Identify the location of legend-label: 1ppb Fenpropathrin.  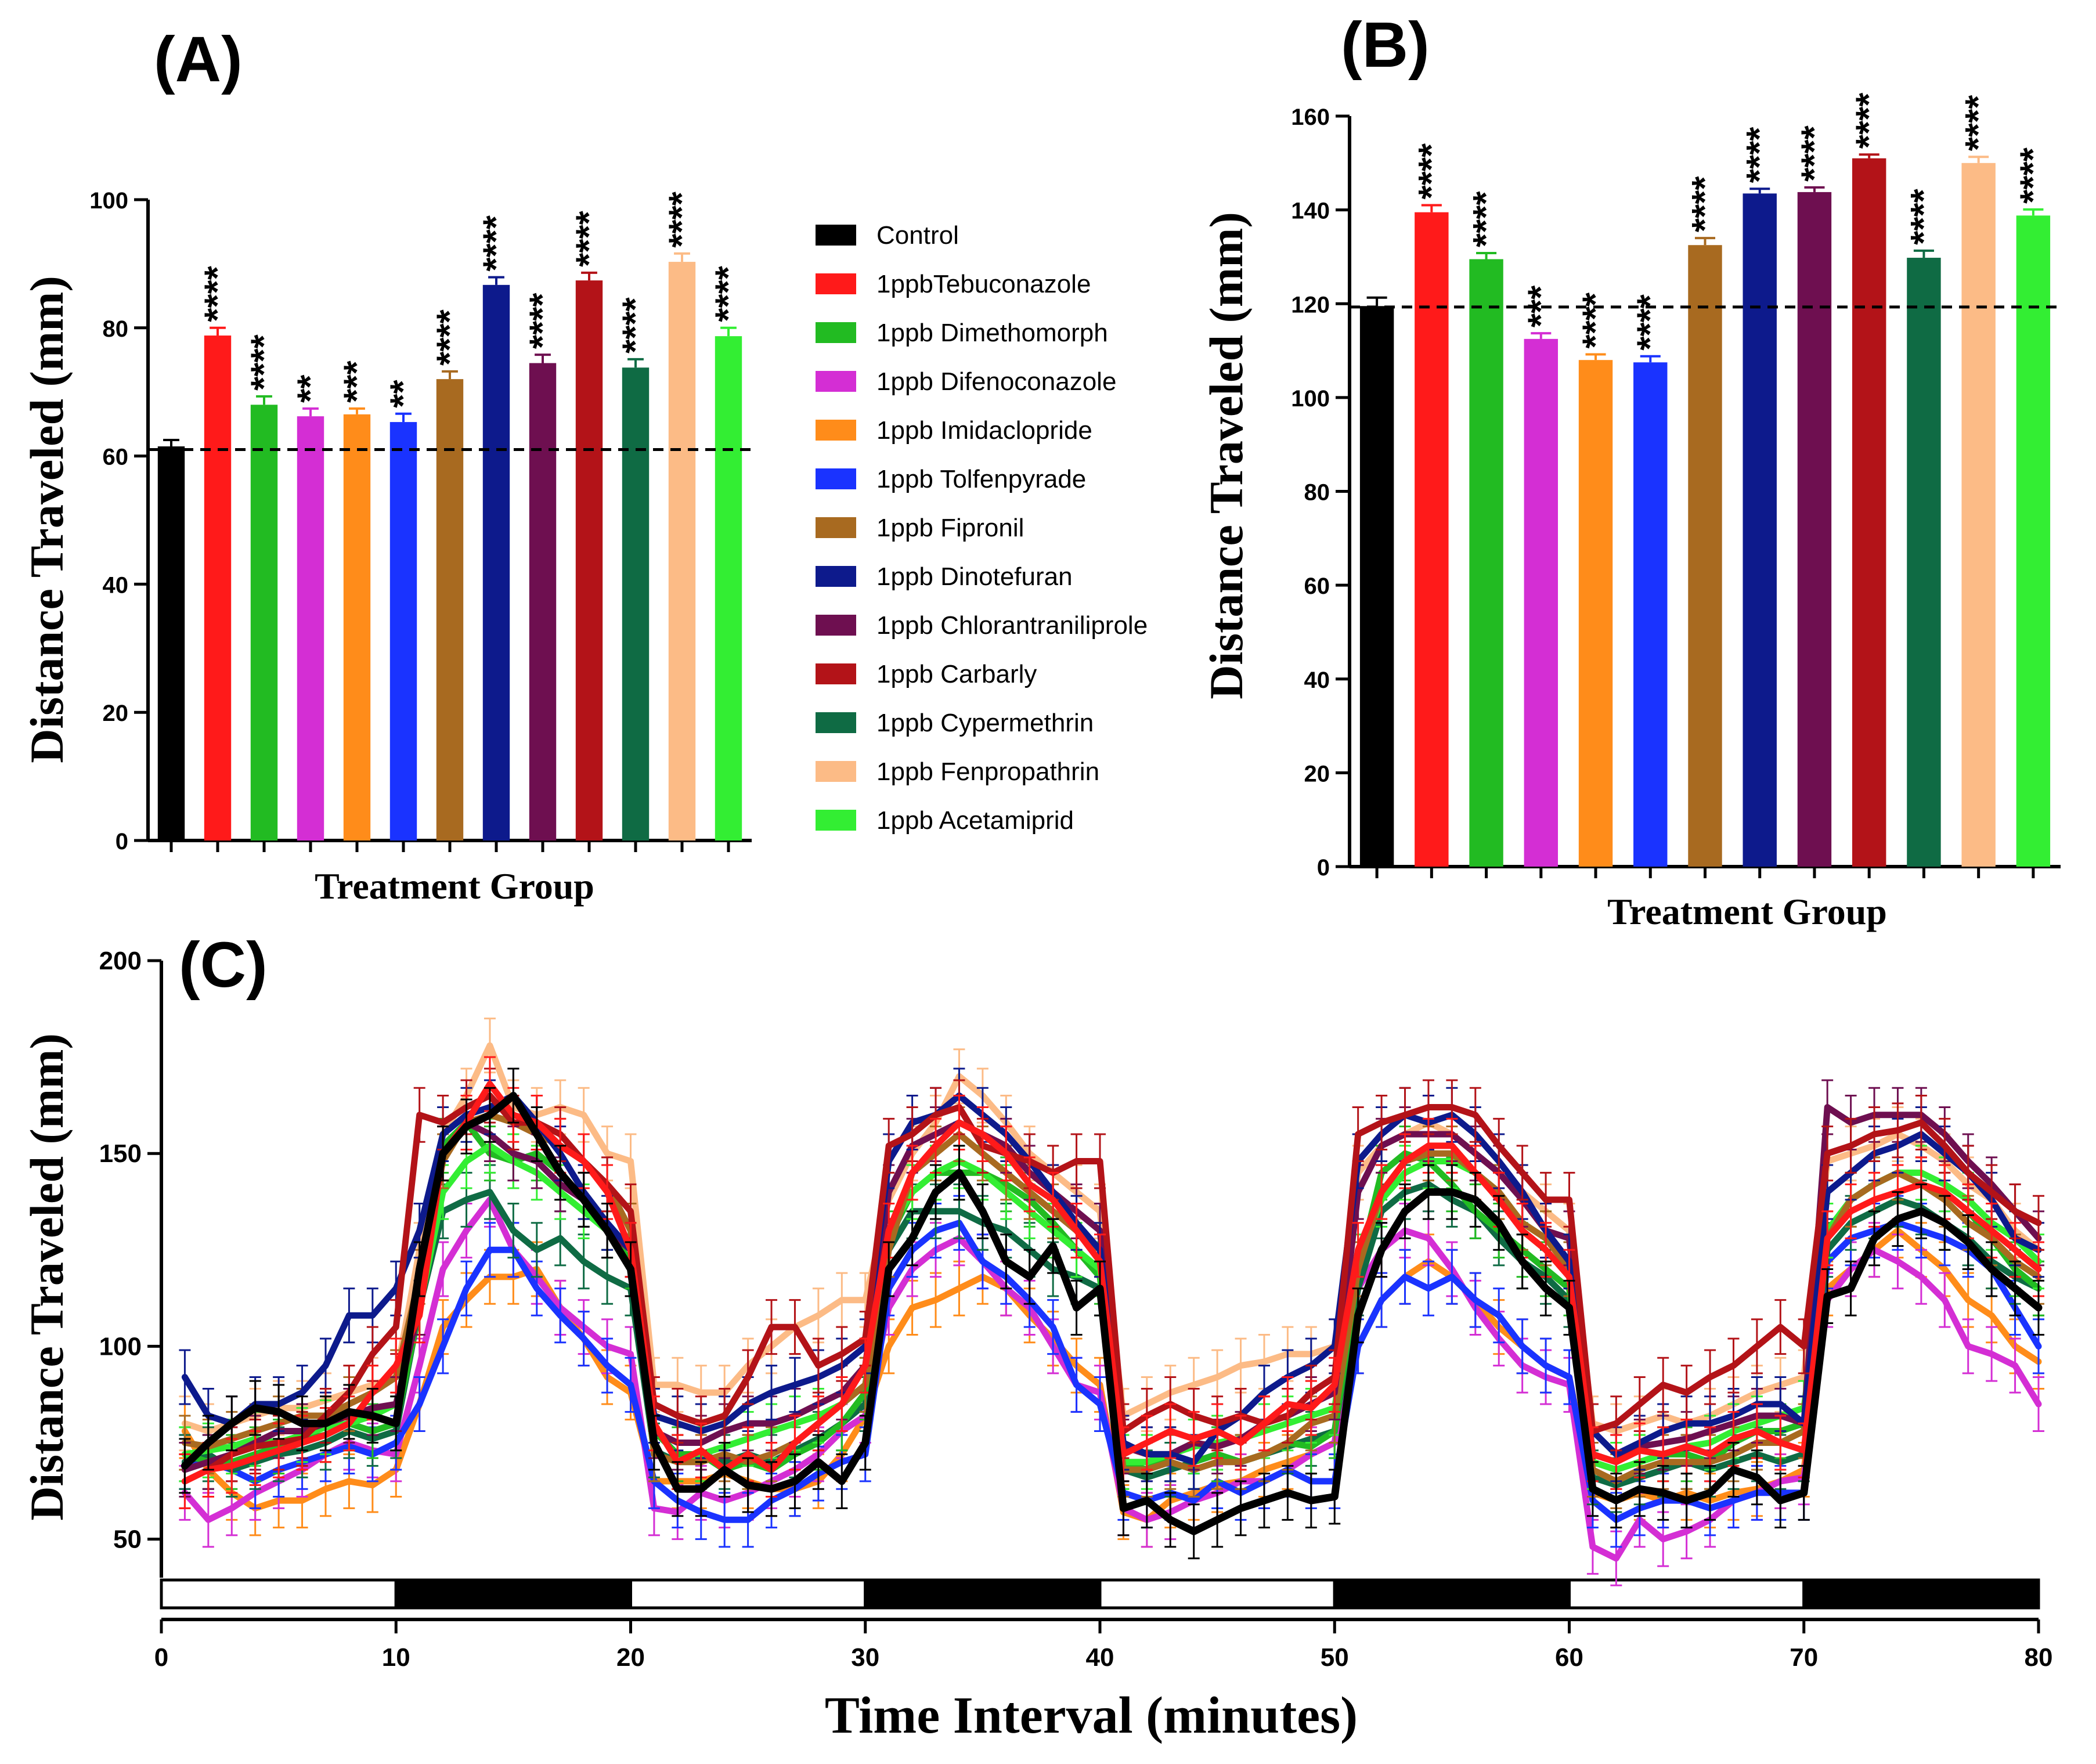
(987, 771).